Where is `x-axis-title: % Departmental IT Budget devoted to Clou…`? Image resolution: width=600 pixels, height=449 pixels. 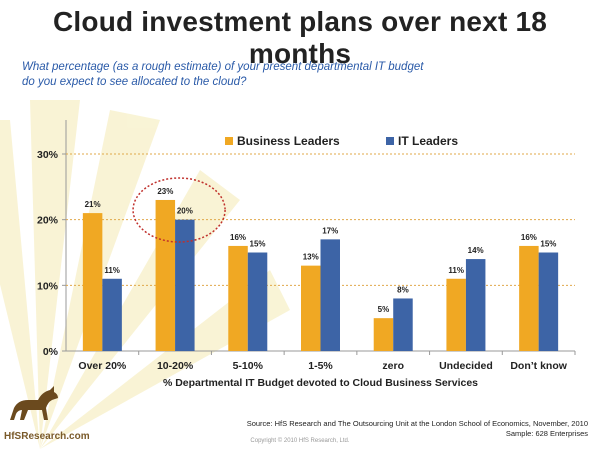 x-axis-title: % Departmental IT Budget devoted to Clou… is located at coordinates (320, 383).